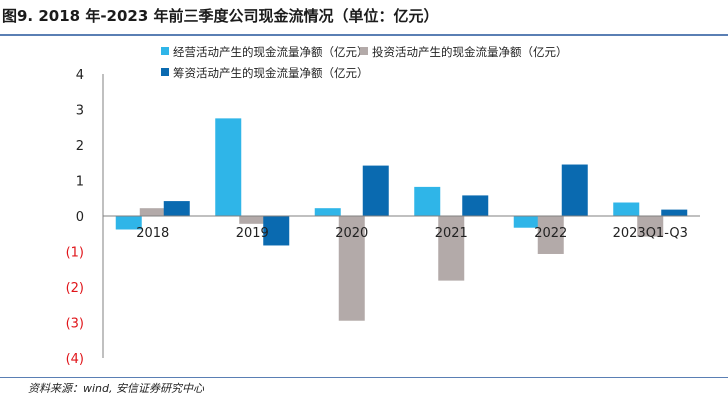 The height and width of the screenshot is (408, 728). I want to click on y-tick-label: (2), so click(75, 288).